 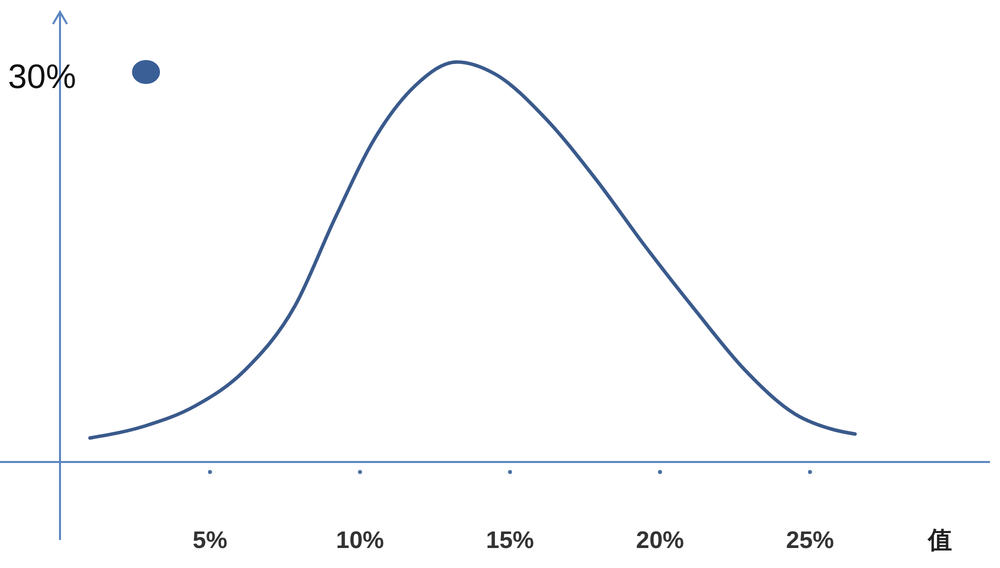 What do you see at coordinates (810, 540) in the screenshot?
I see `x-tick-label: 25%` at bounding box center [810, 540].